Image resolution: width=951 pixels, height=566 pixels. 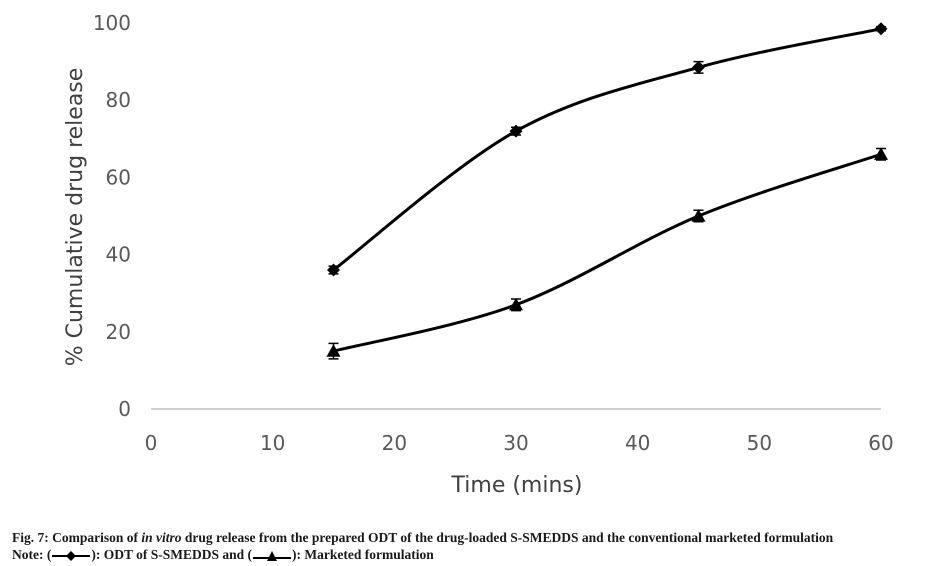 I want to click on caption-prefix: Fig. 7: Comparison of, so click(x=77, y=537).